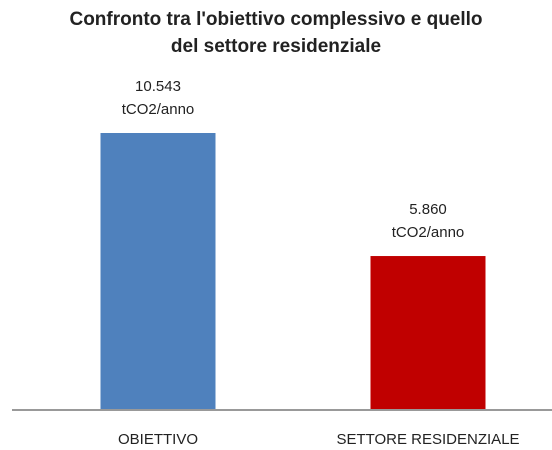 The height and width of the screenshot is (450, 552). Describe the element at coordinates (158, 86) in the screenshot. I see `data-label: 10.543` at that location.